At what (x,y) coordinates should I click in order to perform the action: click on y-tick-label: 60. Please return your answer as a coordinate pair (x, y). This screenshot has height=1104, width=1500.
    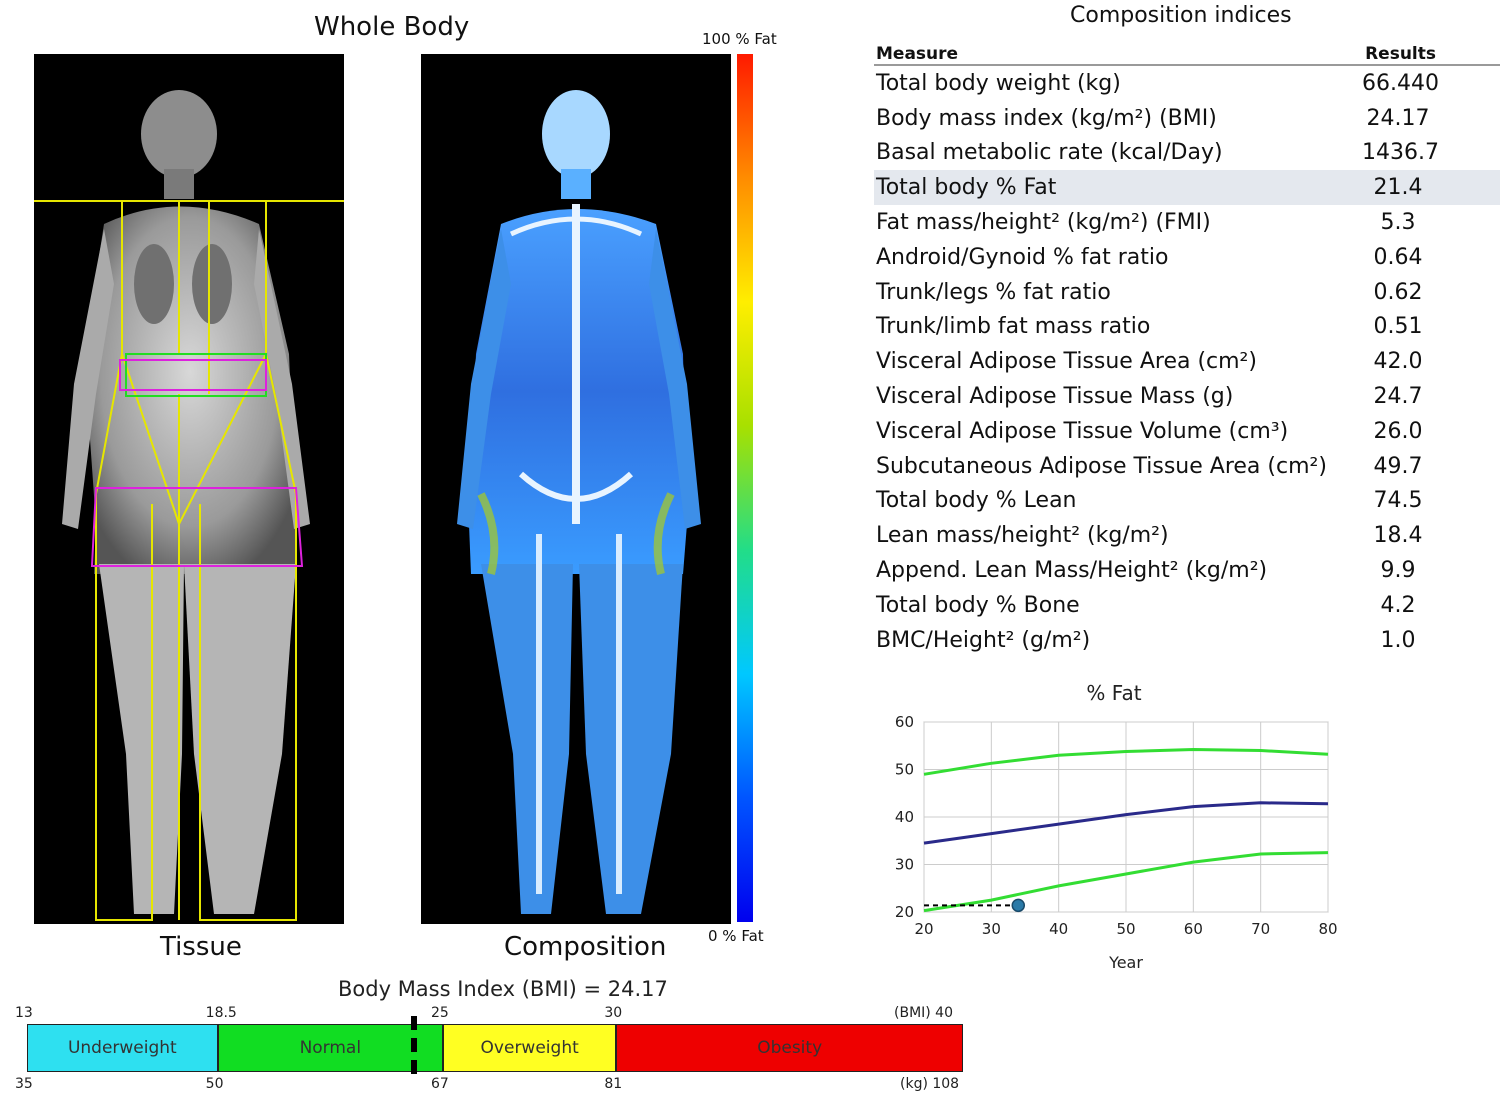
    Looking at the image, I should click on (904, 722).